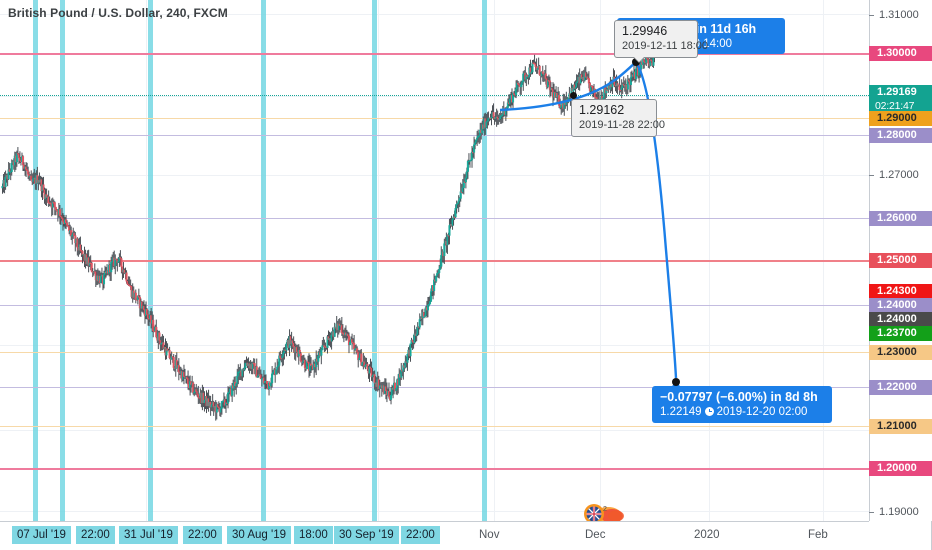 The image size is (932, 550). I want to click on price-axis-label-text: 1.29000, so click(897, 118).